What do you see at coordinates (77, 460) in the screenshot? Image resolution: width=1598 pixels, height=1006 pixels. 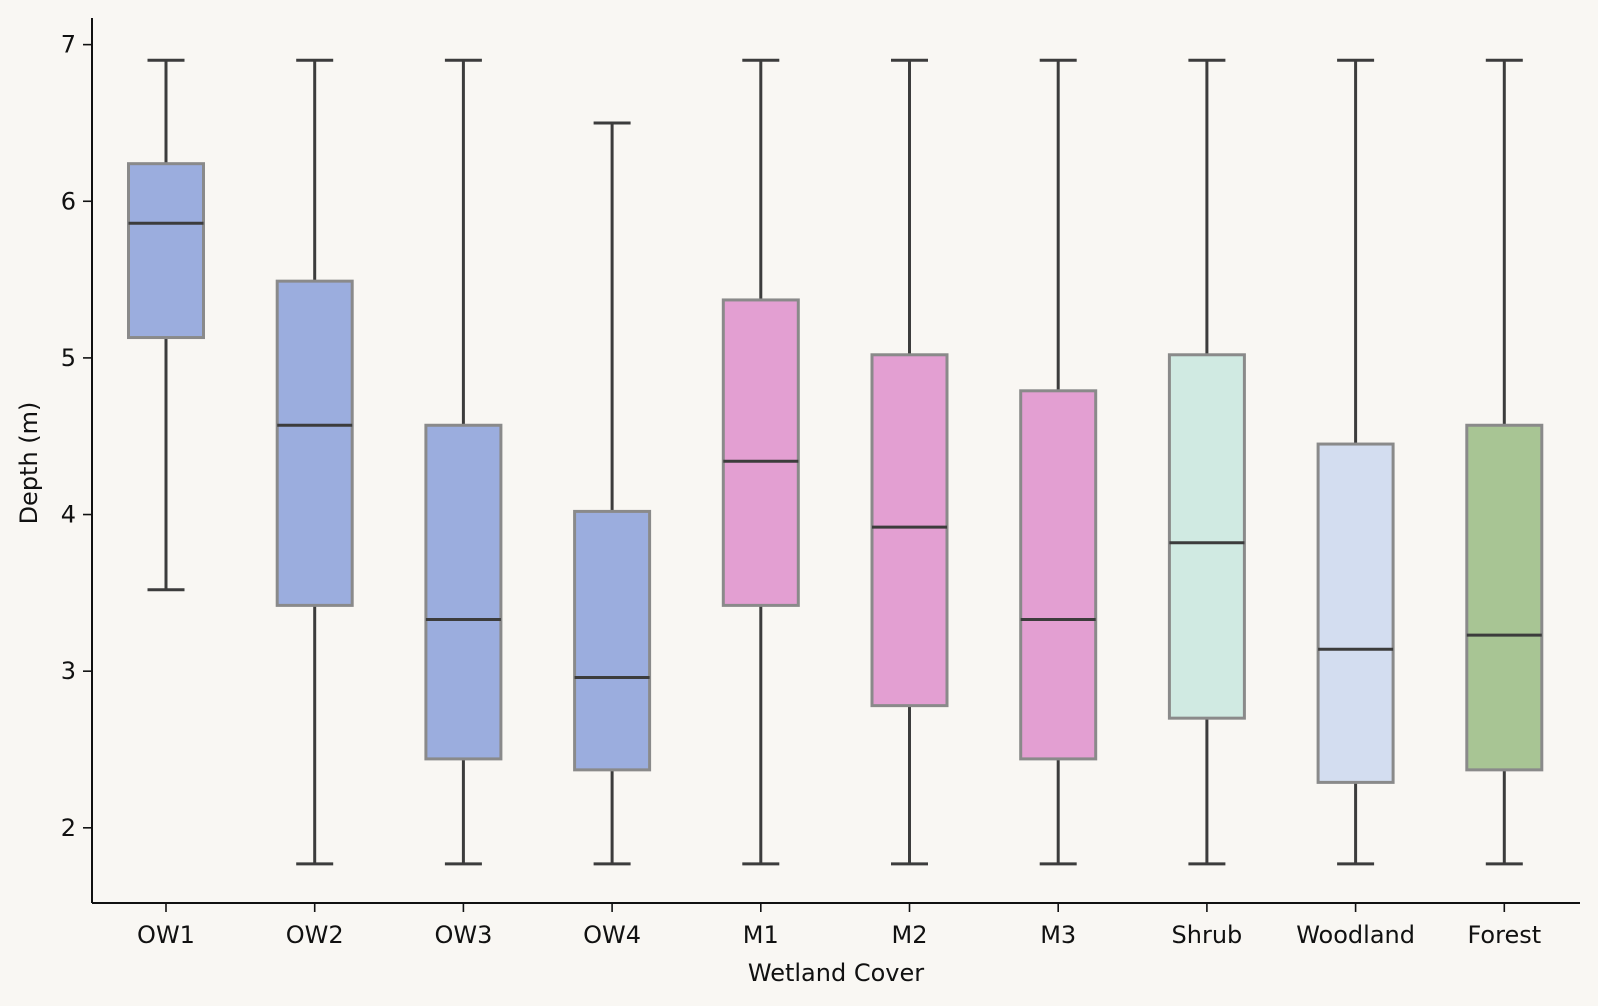 I see `y-axis: 2 3 4 5 6 7` at bounding box center [77, 460].